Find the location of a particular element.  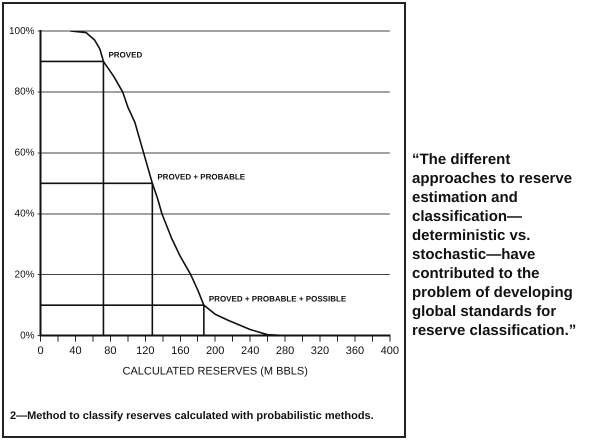

text: 2—Method to classify reserves calculated with probabilistic methods. is located at coordinates (192, 416).